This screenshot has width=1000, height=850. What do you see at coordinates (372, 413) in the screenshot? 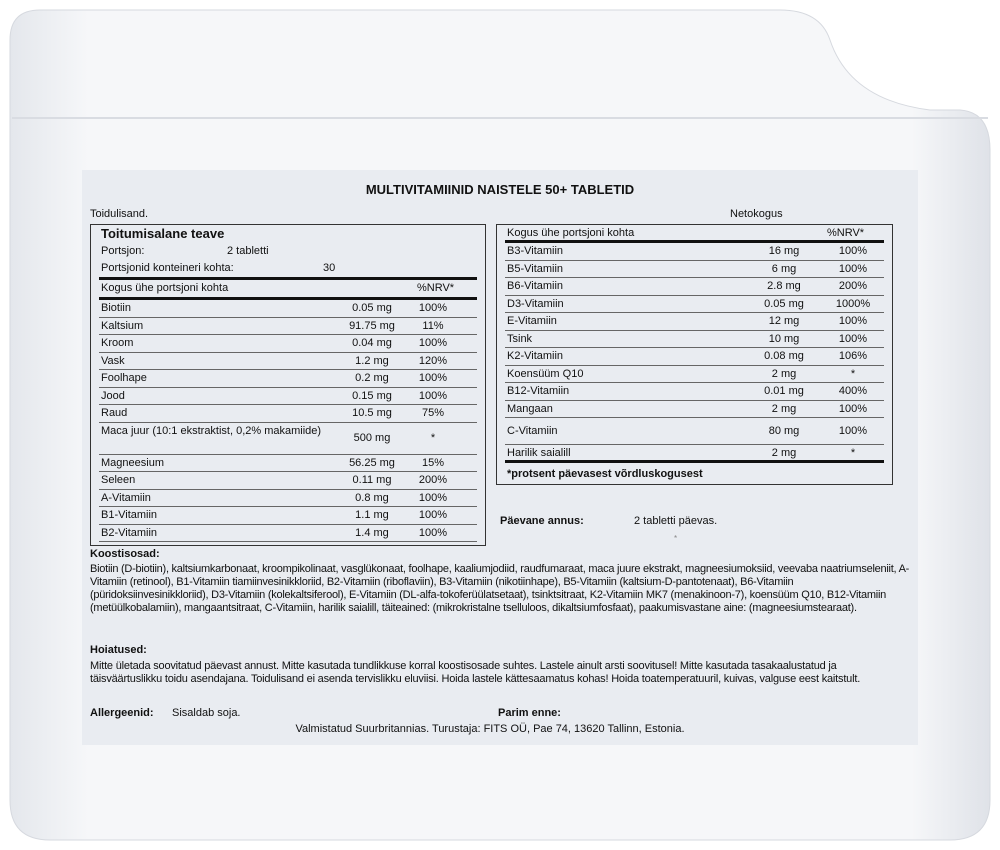
I see `nutrient-amount: 10.5 mg` at bounding box center [372, 413].